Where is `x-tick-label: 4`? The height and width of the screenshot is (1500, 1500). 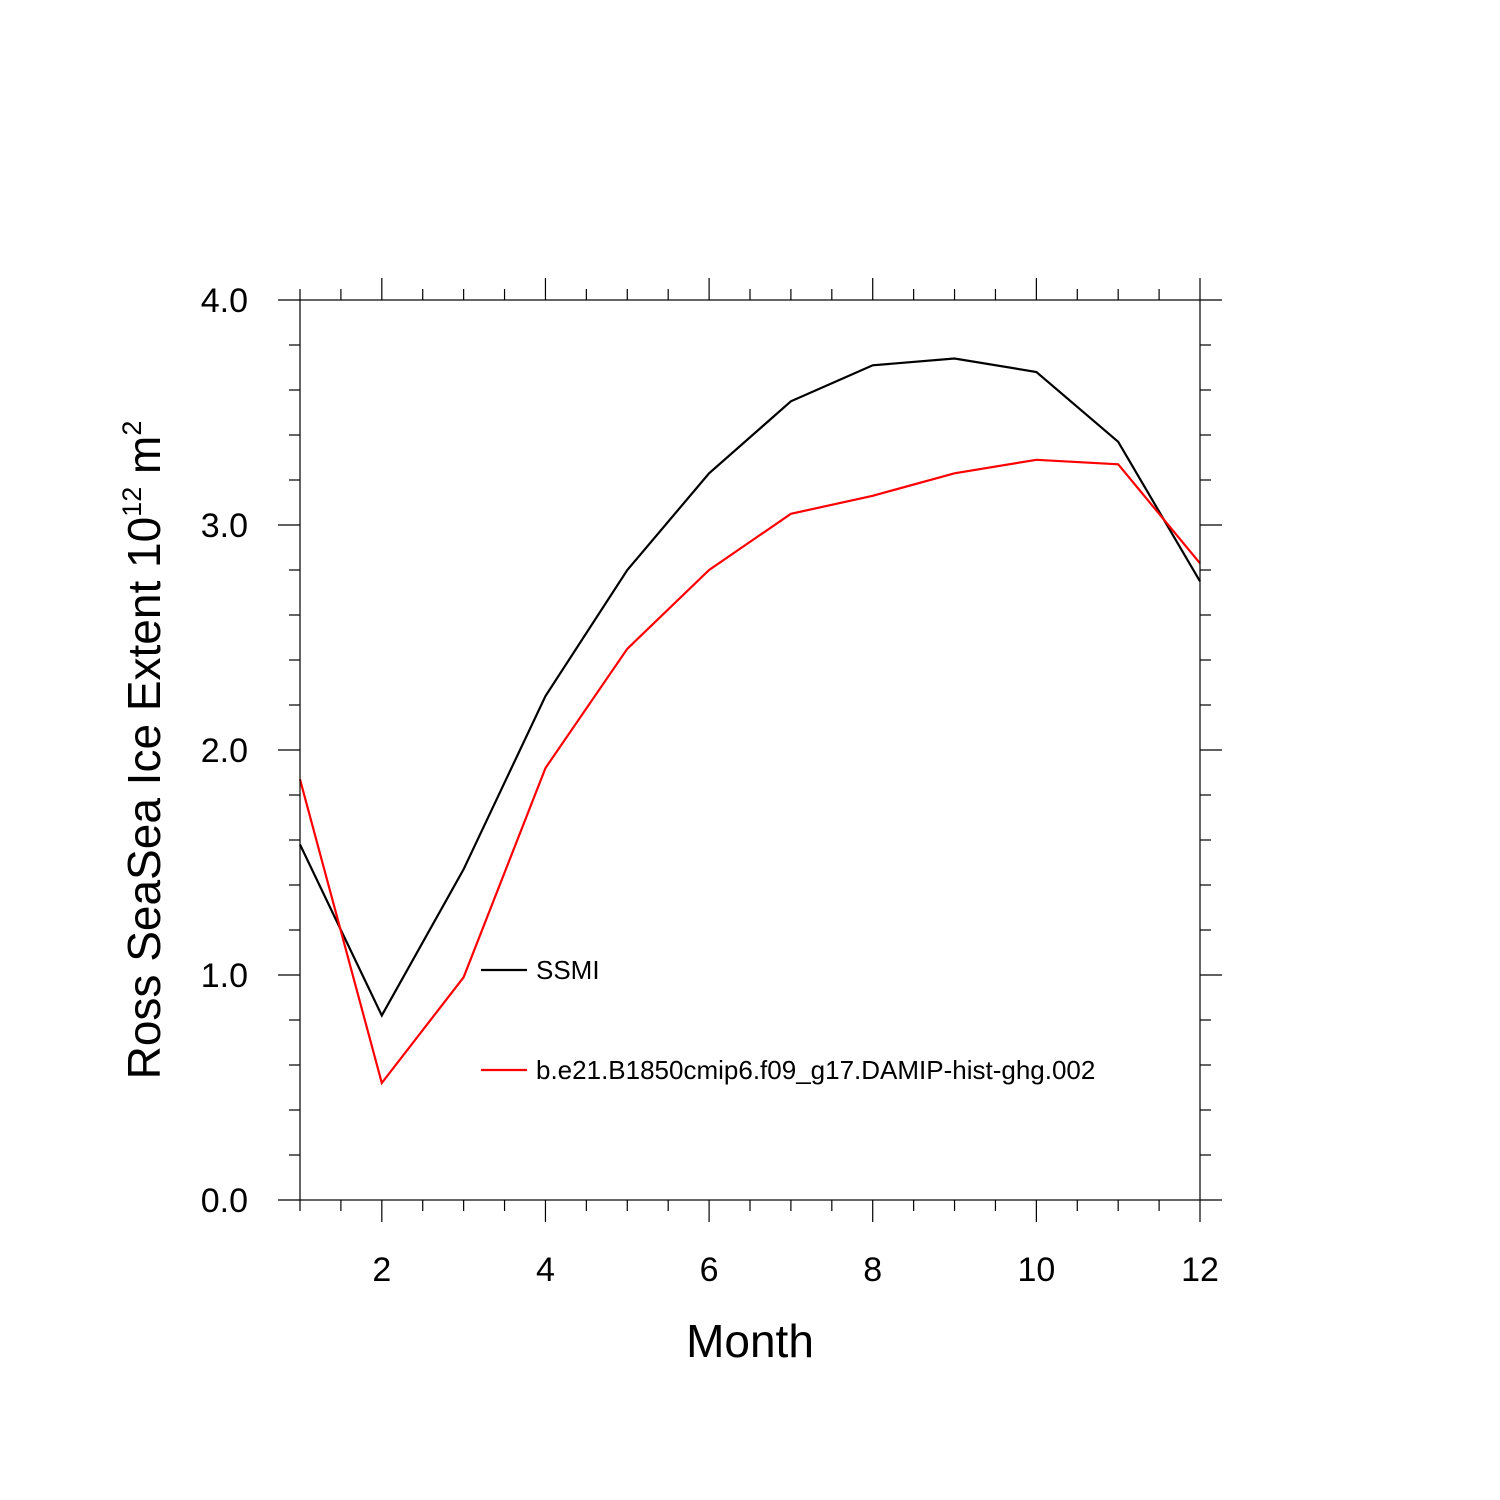
x-tick-label: 4 is located at coordinates (545, 1270).